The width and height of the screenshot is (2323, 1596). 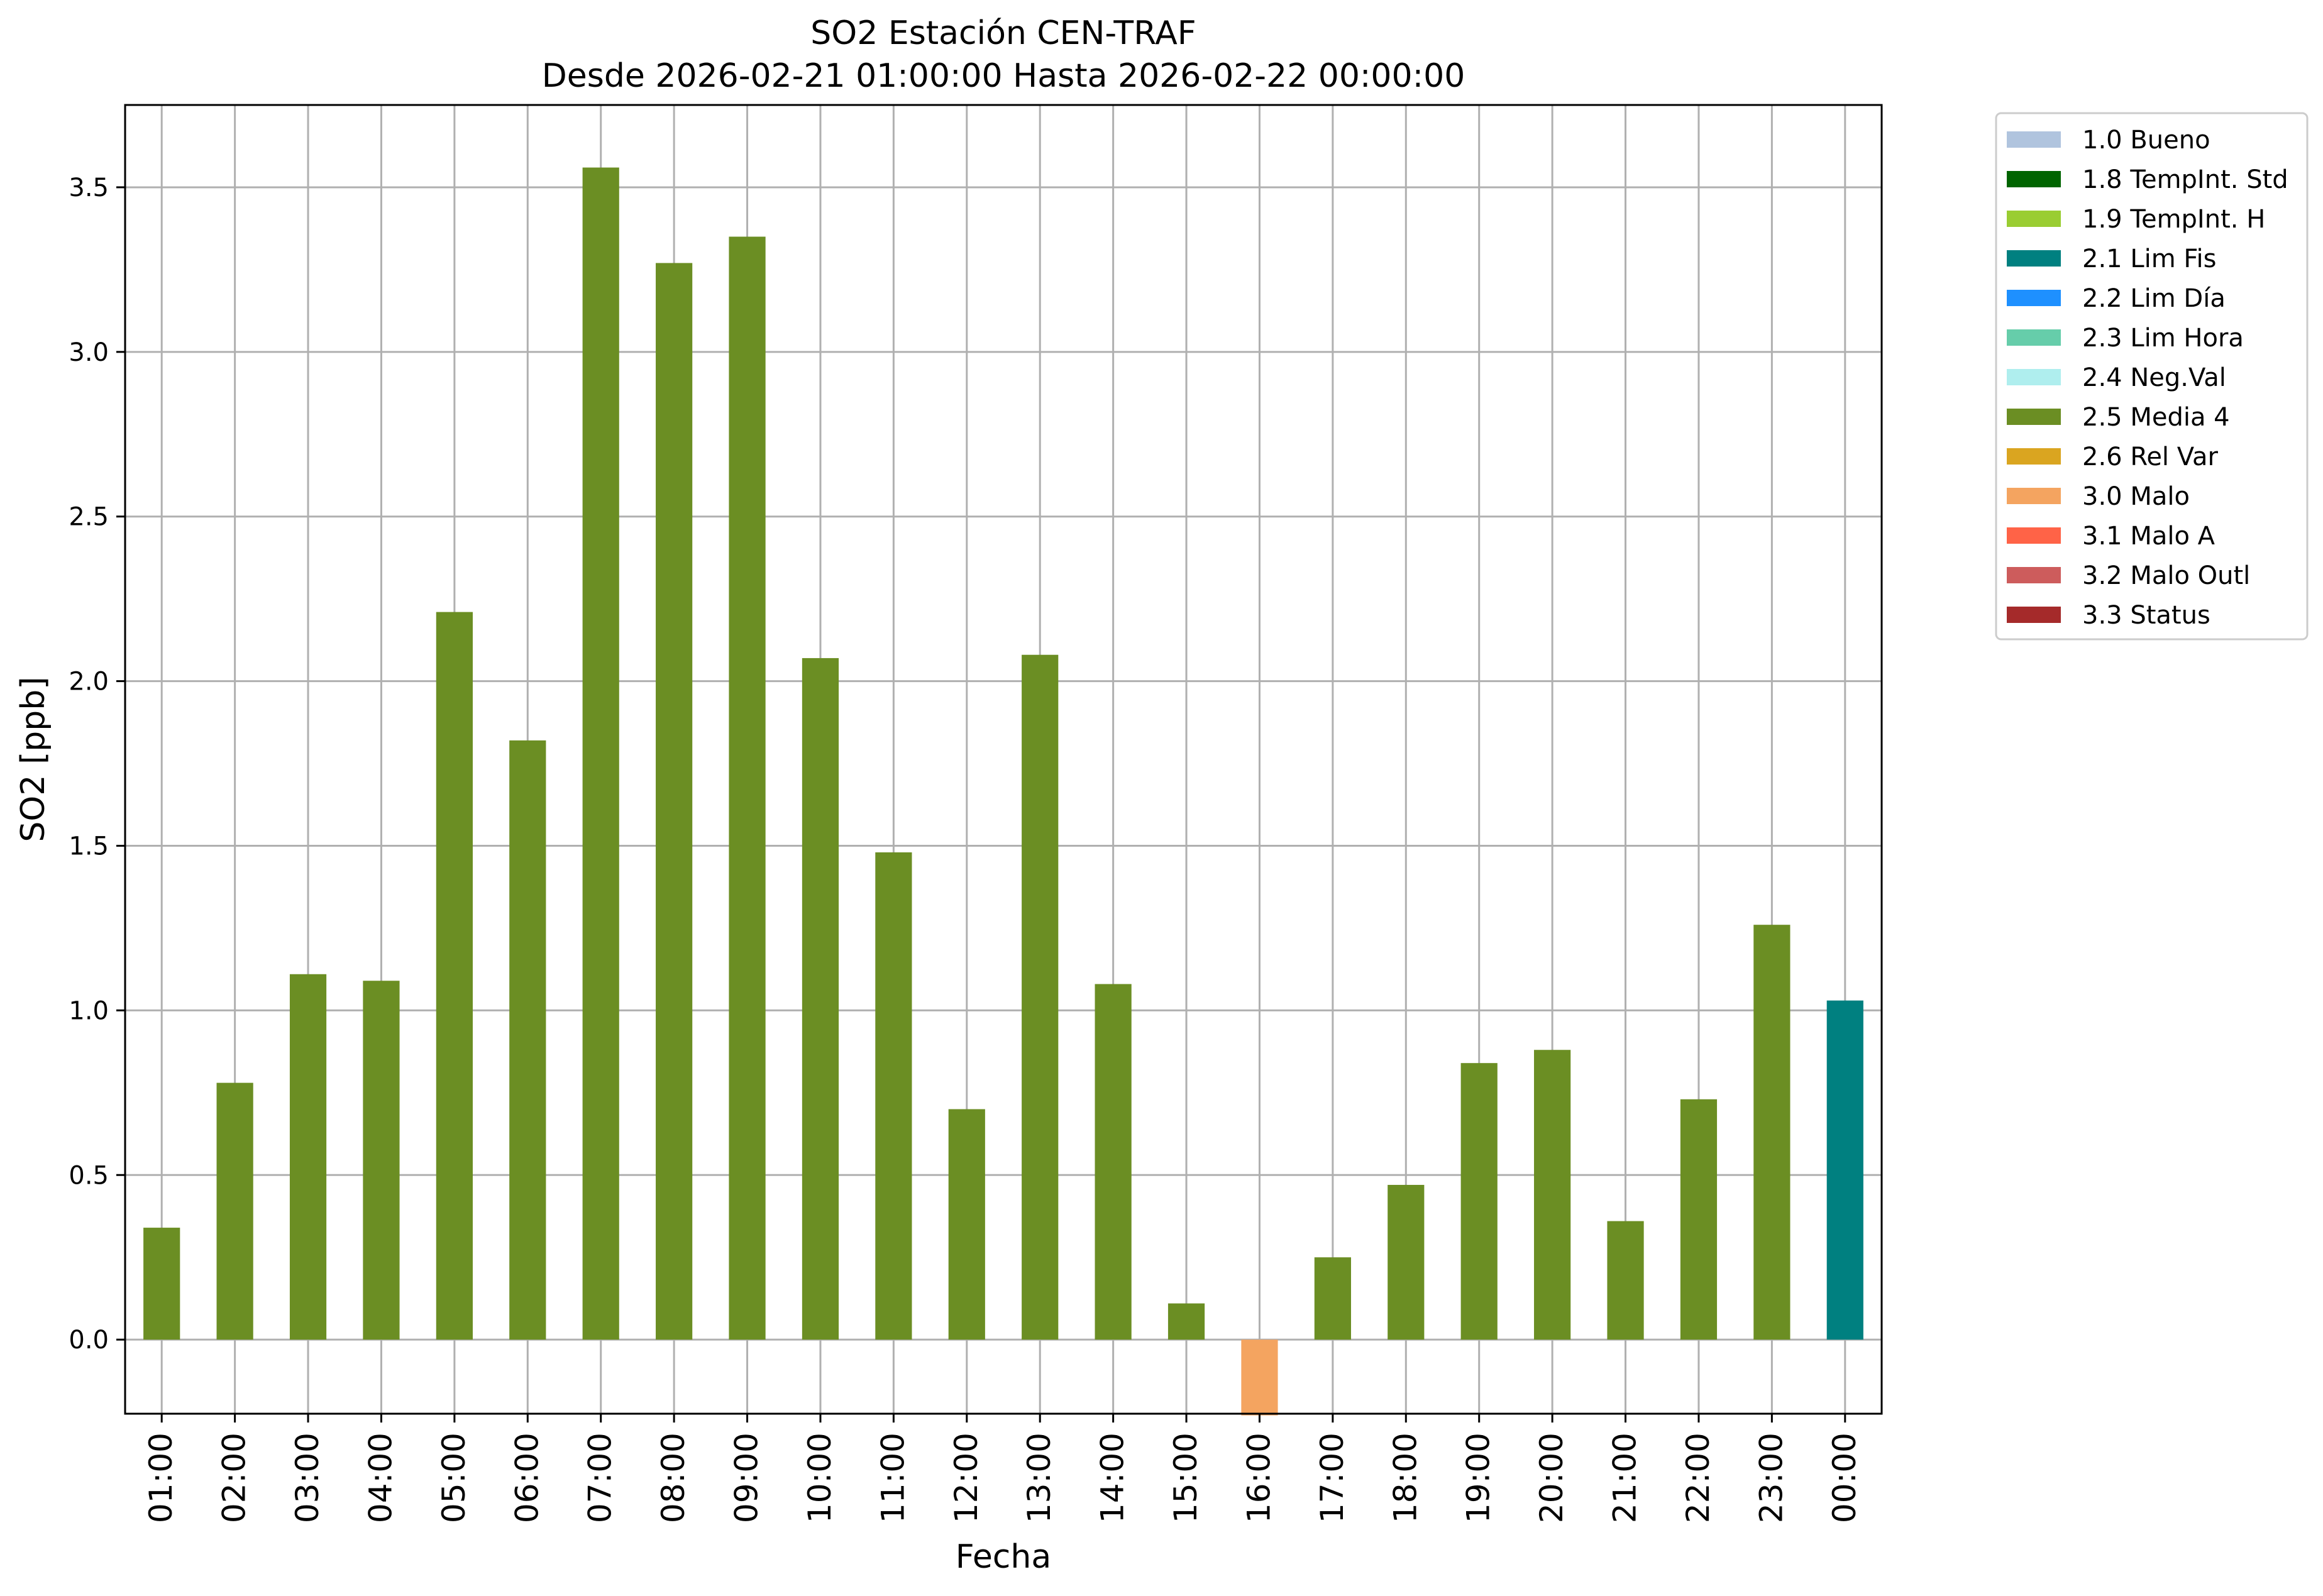 I want to click on x-tick-label: 16:00, so click(x=1258, y=1478).